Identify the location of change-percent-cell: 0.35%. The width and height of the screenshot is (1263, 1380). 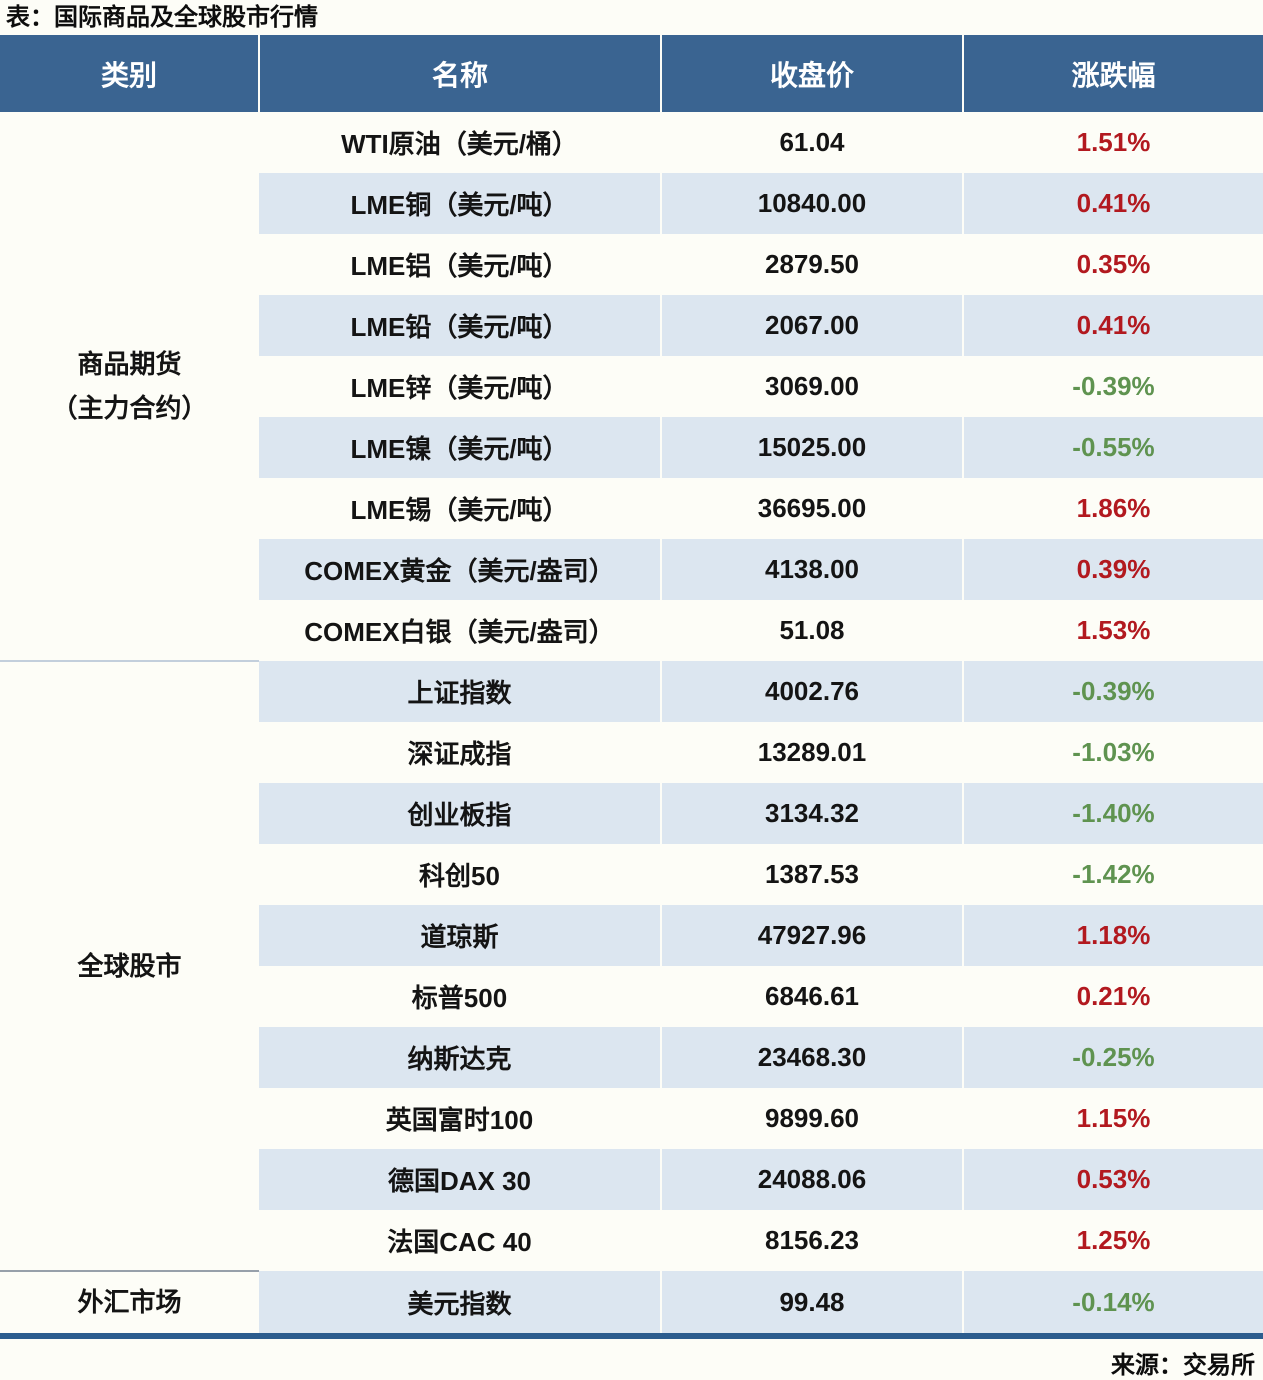
(1113, 264).